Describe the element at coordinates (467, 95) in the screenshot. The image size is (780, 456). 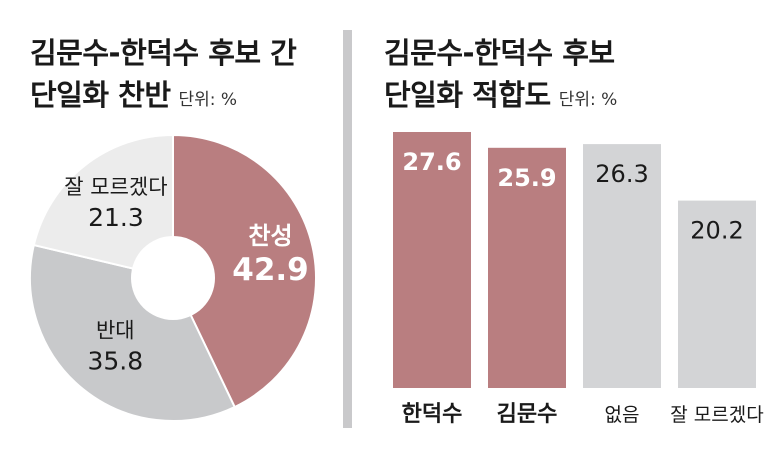
I see `bar-title-text: 단일화 적합도` at that location.